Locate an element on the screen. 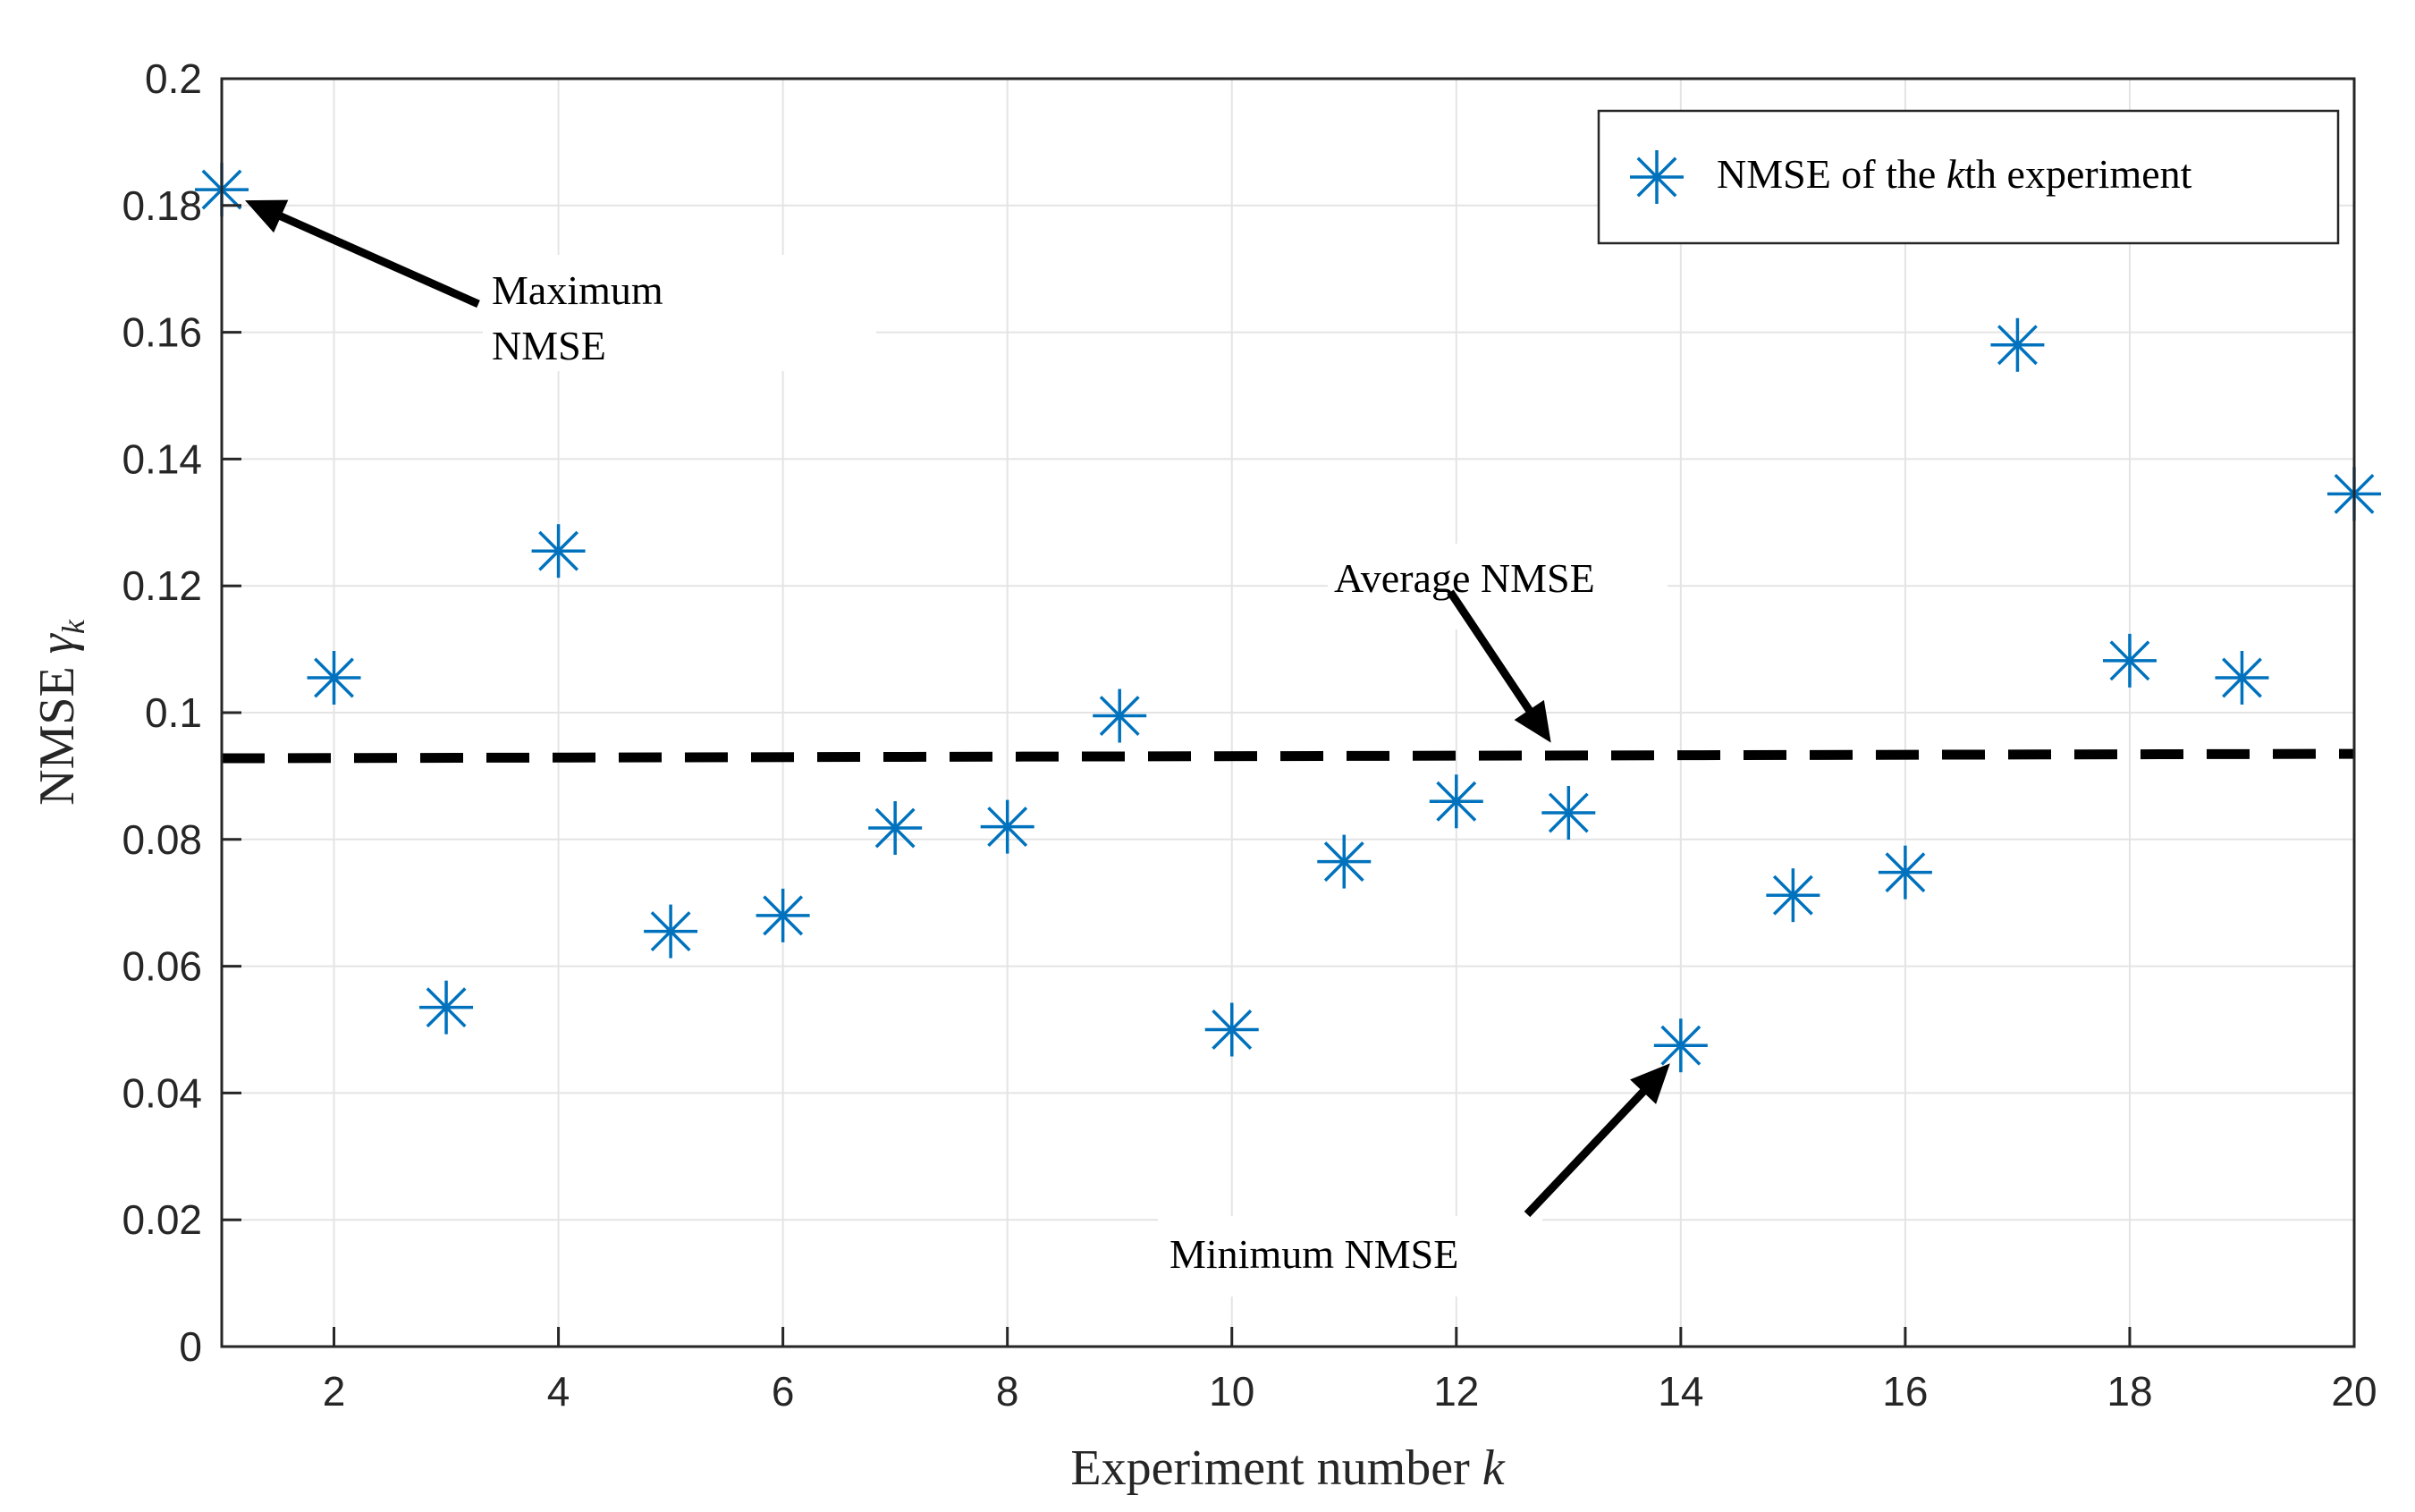  y-tick-label: 0 is located at coordinates (190, 1347).